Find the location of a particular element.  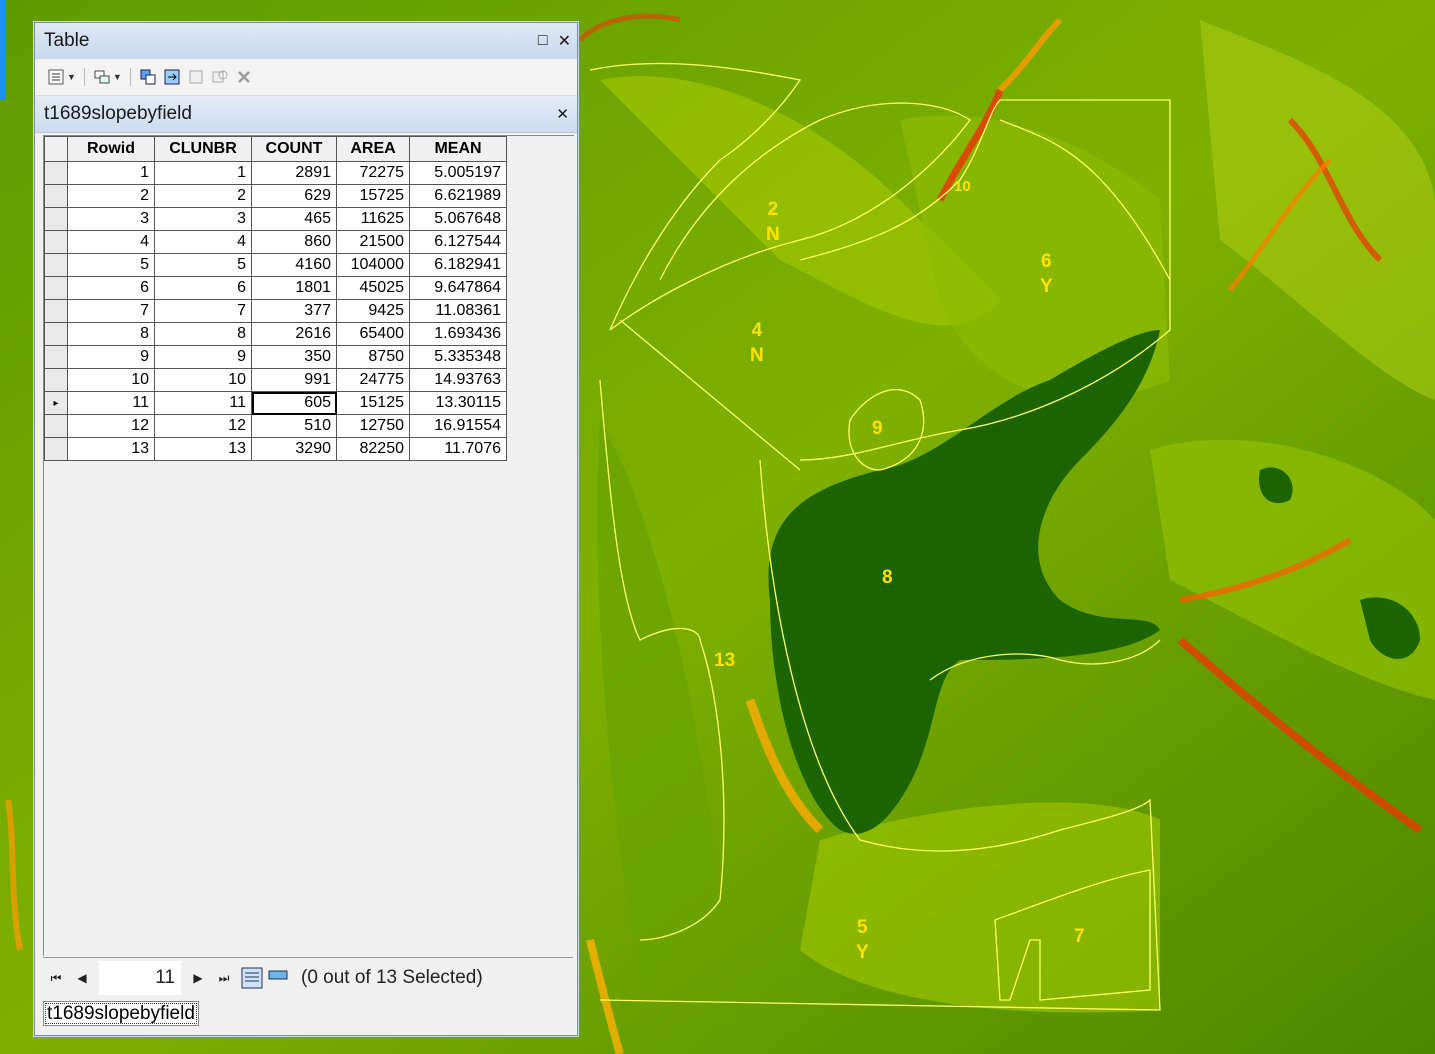

table-row: 12 12 510 12750 16.91554 is located at coordinates (275, 426).